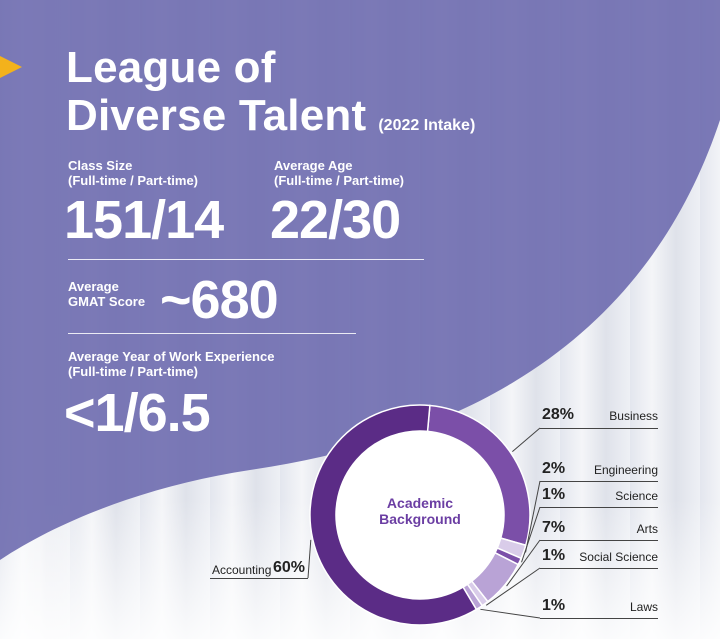 Image resolution: width=720 pixels, height=639 pixels. Describe the element at coordinates (531, 534) in the screenshot. I see `leader-line-science` at that location.